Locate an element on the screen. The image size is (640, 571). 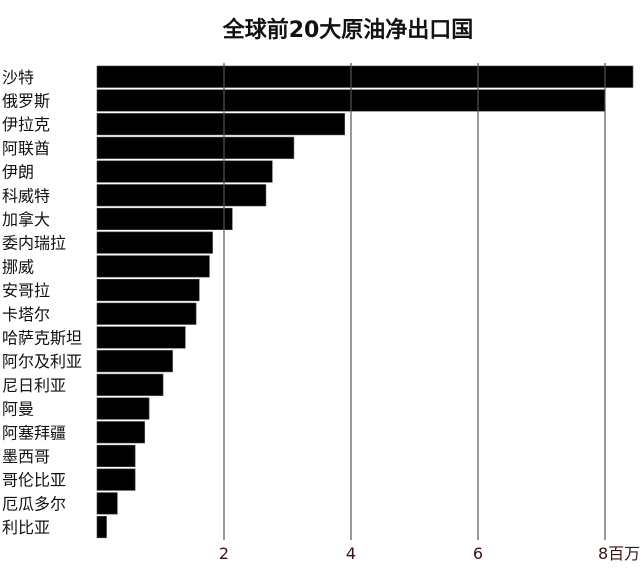
category-label: 伊拉克 is located at coordinates (26, 124).